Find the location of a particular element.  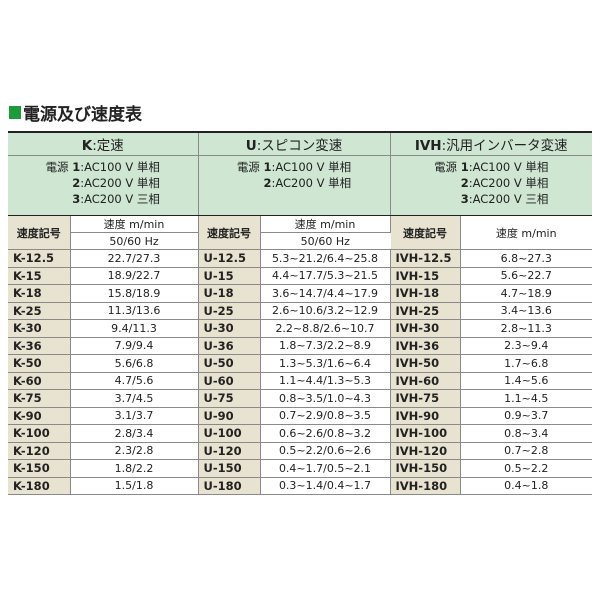

speed-code-ivh: IVH-180 is located at coordinates (425, 486).